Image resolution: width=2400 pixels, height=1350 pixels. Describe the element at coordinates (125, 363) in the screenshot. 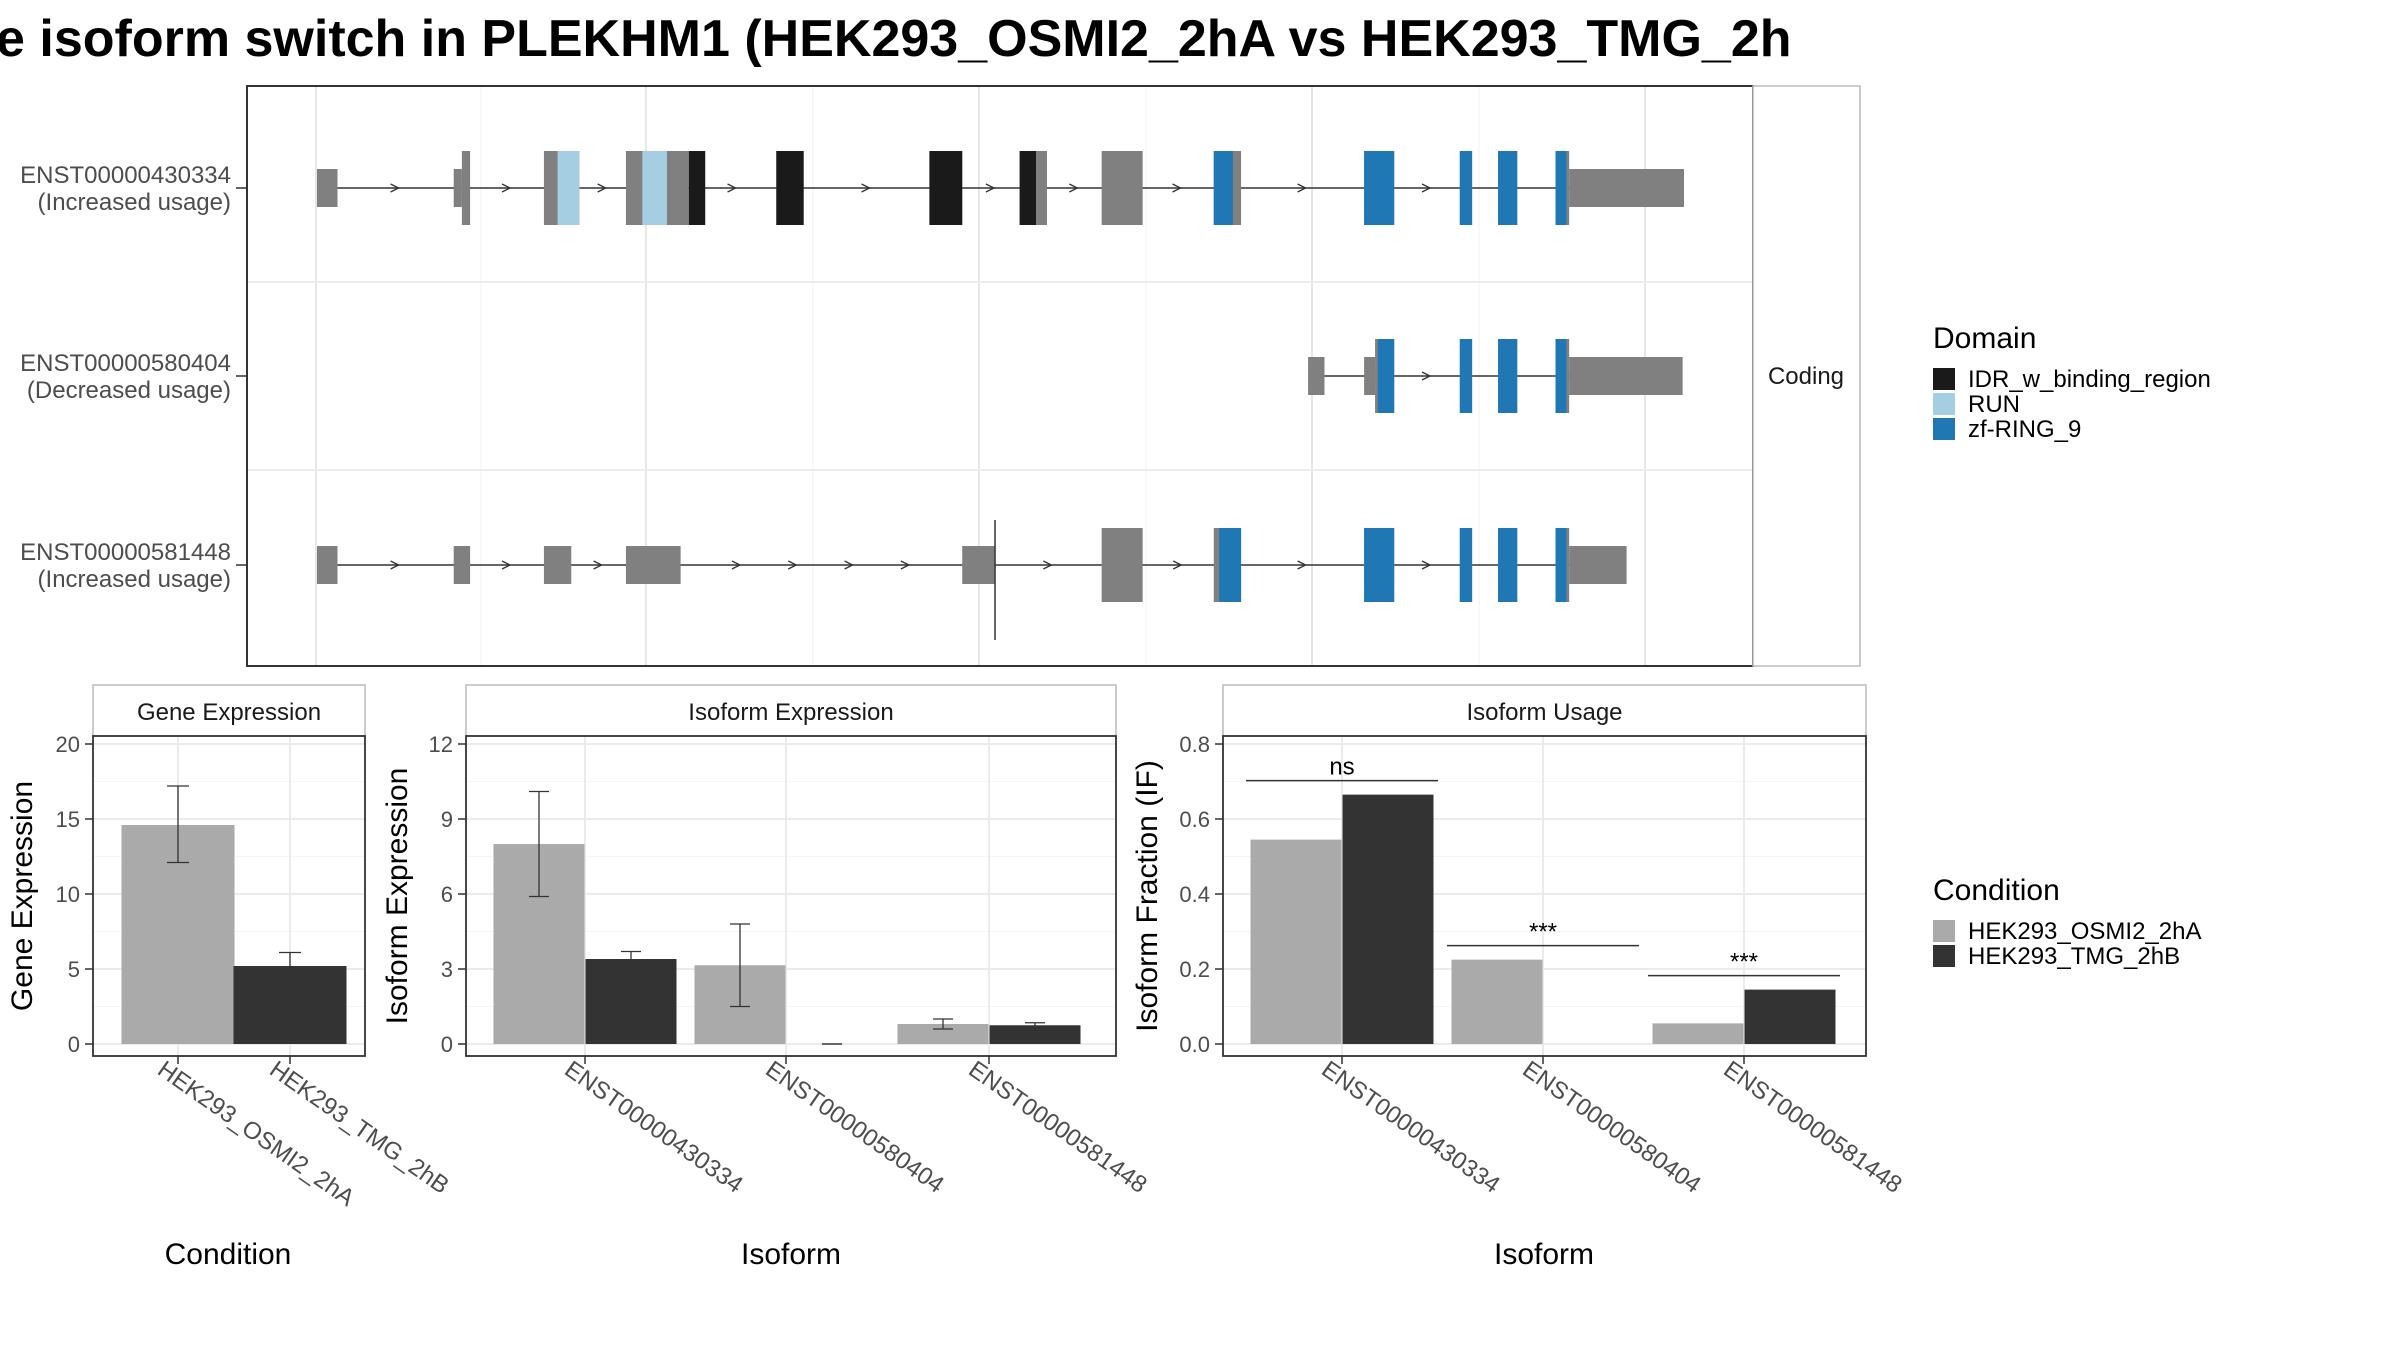

I see `transcript-label: ENST00000580404` at that location.